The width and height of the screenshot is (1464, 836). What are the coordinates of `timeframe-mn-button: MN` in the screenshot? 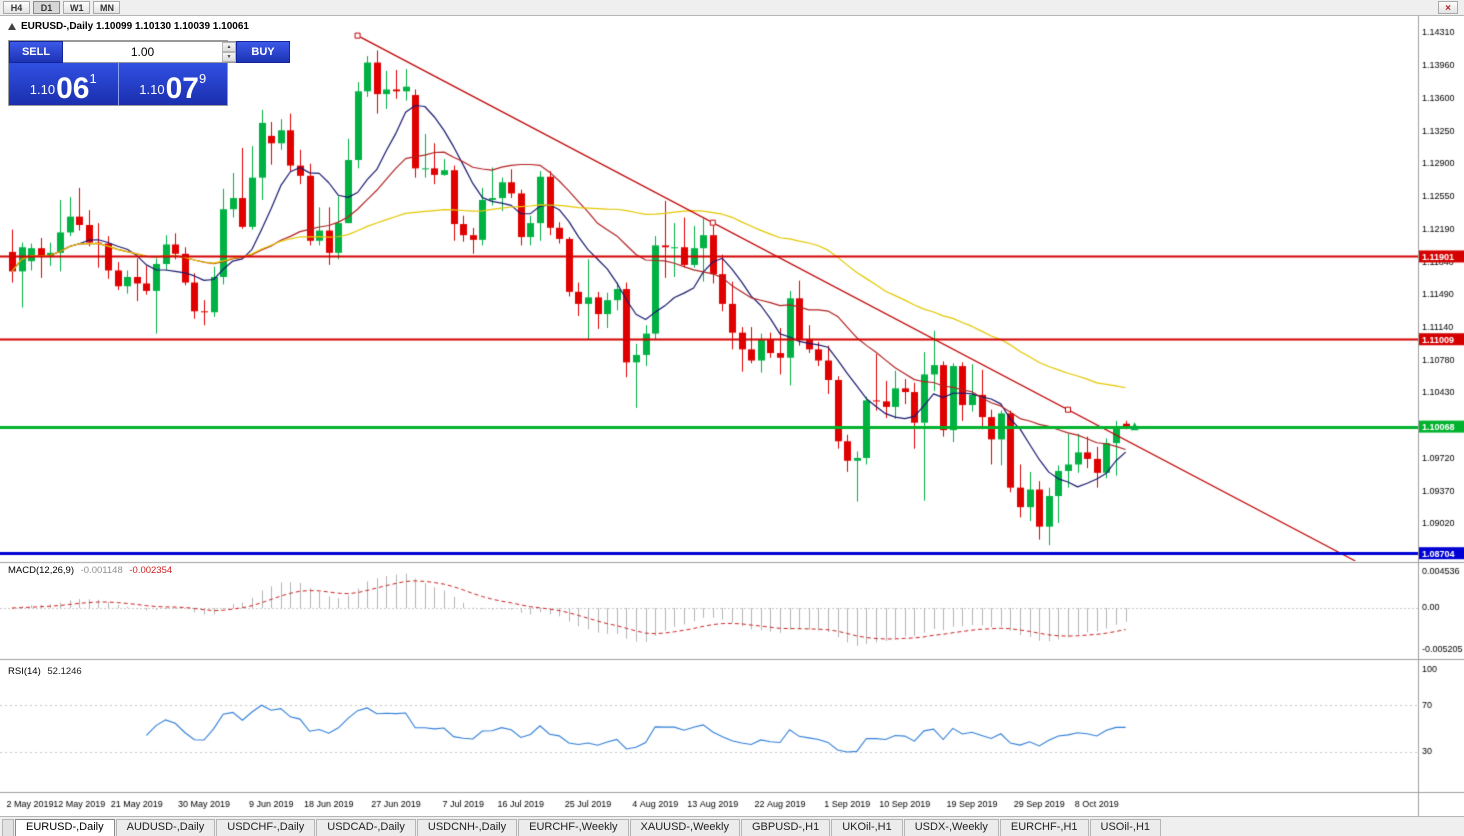 It's located at (106, 7).